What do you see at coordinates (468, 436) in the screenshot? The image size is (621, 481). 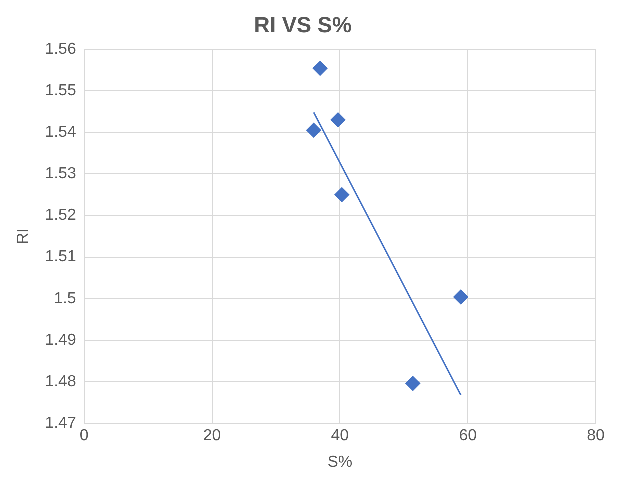 I see `x-tick-label: 60` at bounding box center [468, 436].